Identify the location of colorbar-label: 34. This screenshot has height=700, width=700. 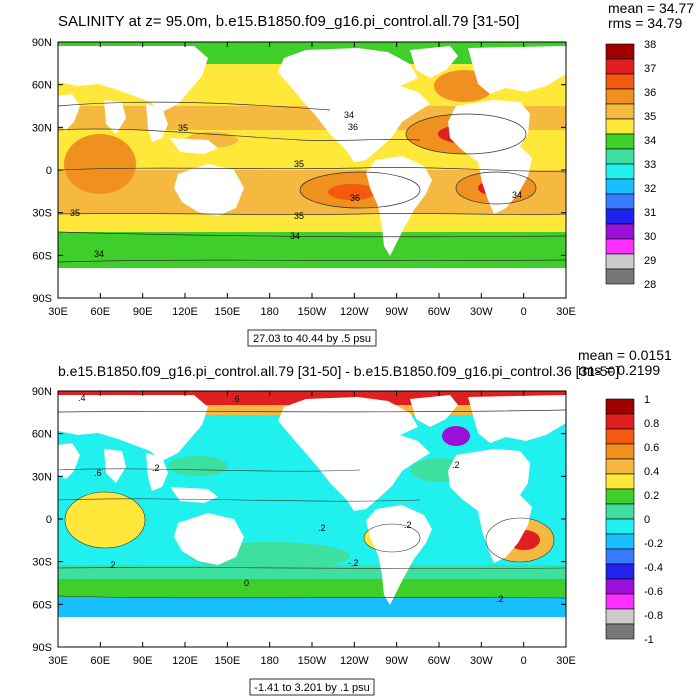
(650, 141).